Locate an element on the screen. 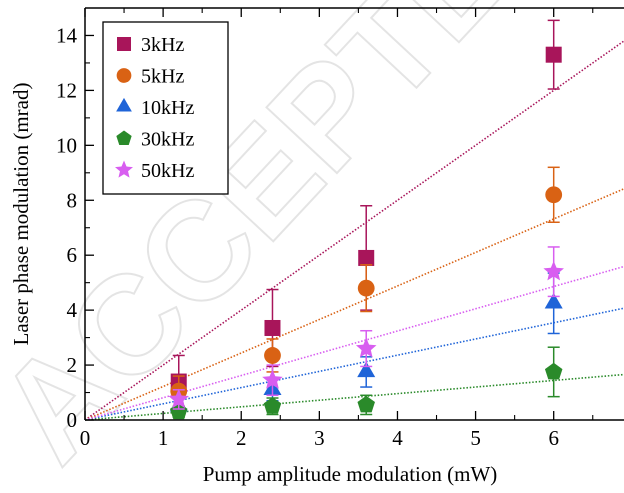 The image size is (624, 493). legend-label: 50kHz is located at coordinates (167, 171).